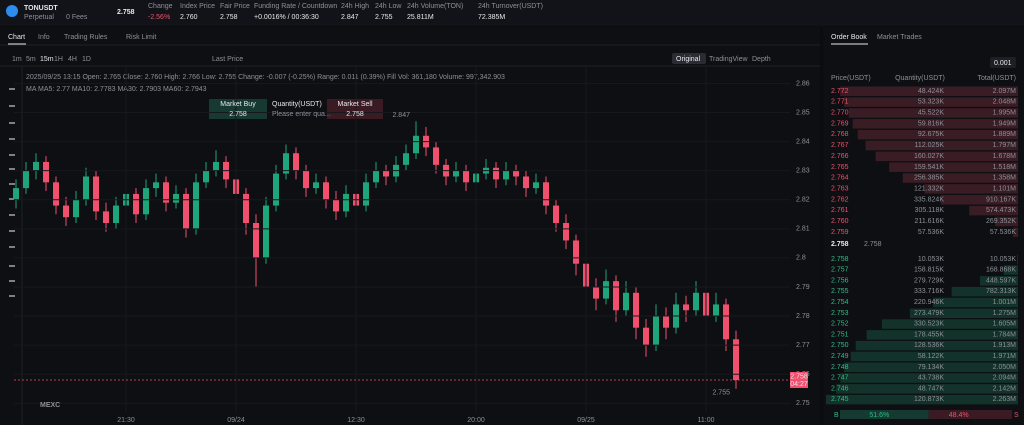  I want to click on total: 2.263M, so click(1005, 399).